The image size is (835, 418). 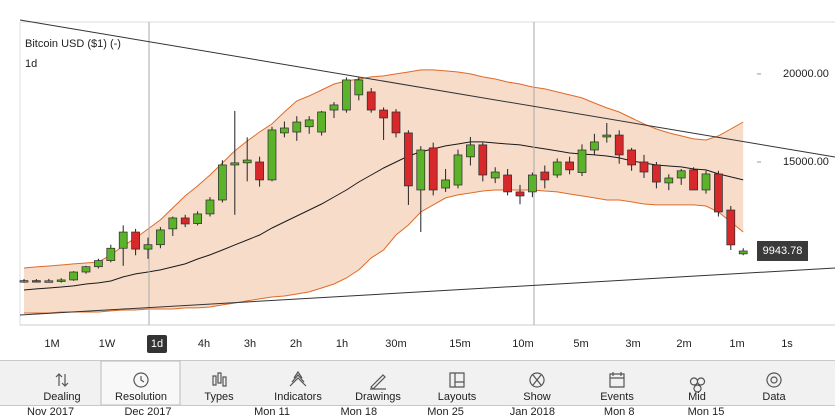 I want to click on toolbar-label: Types, so click(x=219, y=397).